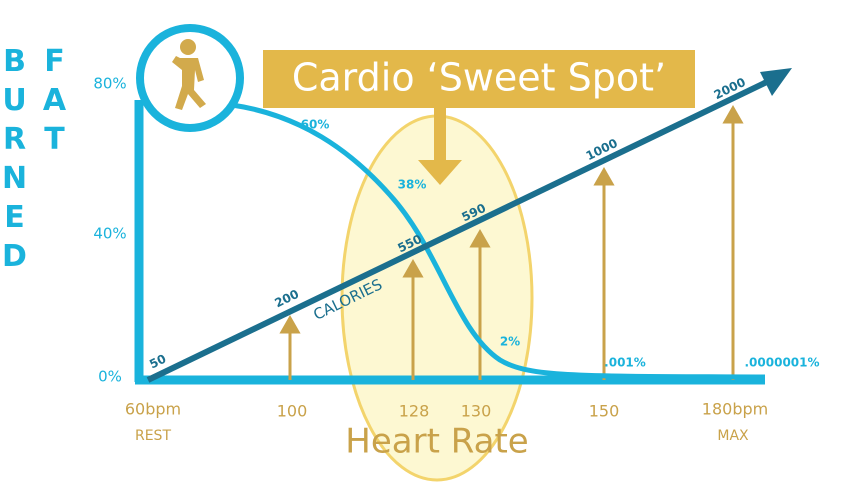  I want to click on x-tick-label: 150, so click(604, 411).